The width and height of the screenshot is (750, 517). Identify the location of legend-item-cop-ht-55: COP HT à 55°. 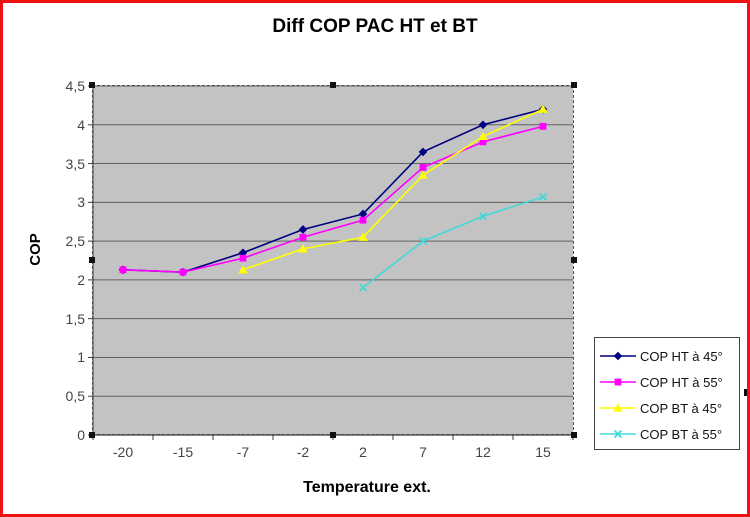
(667, 382).